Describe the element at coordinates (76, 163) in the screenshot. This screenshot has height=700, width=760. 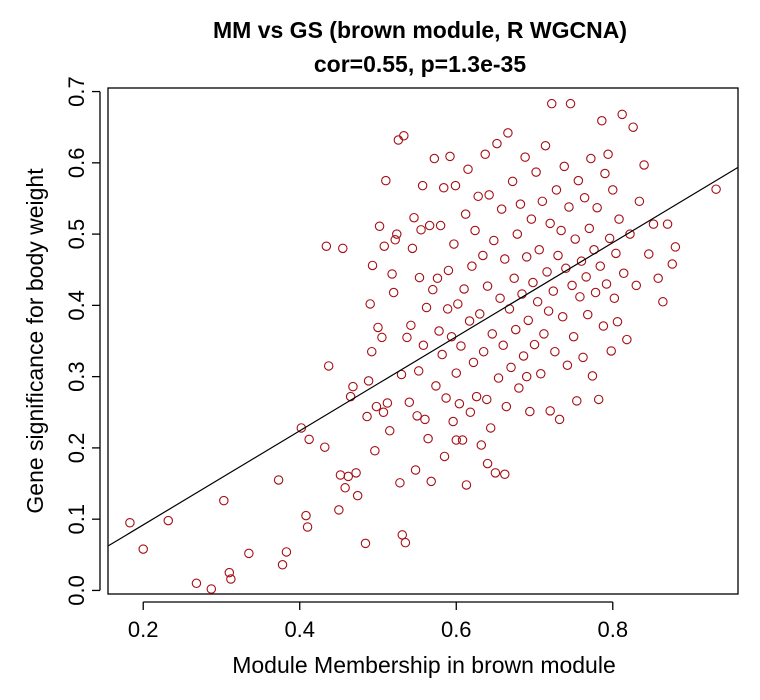
I see `y-tick-label: 0.6` at that location.